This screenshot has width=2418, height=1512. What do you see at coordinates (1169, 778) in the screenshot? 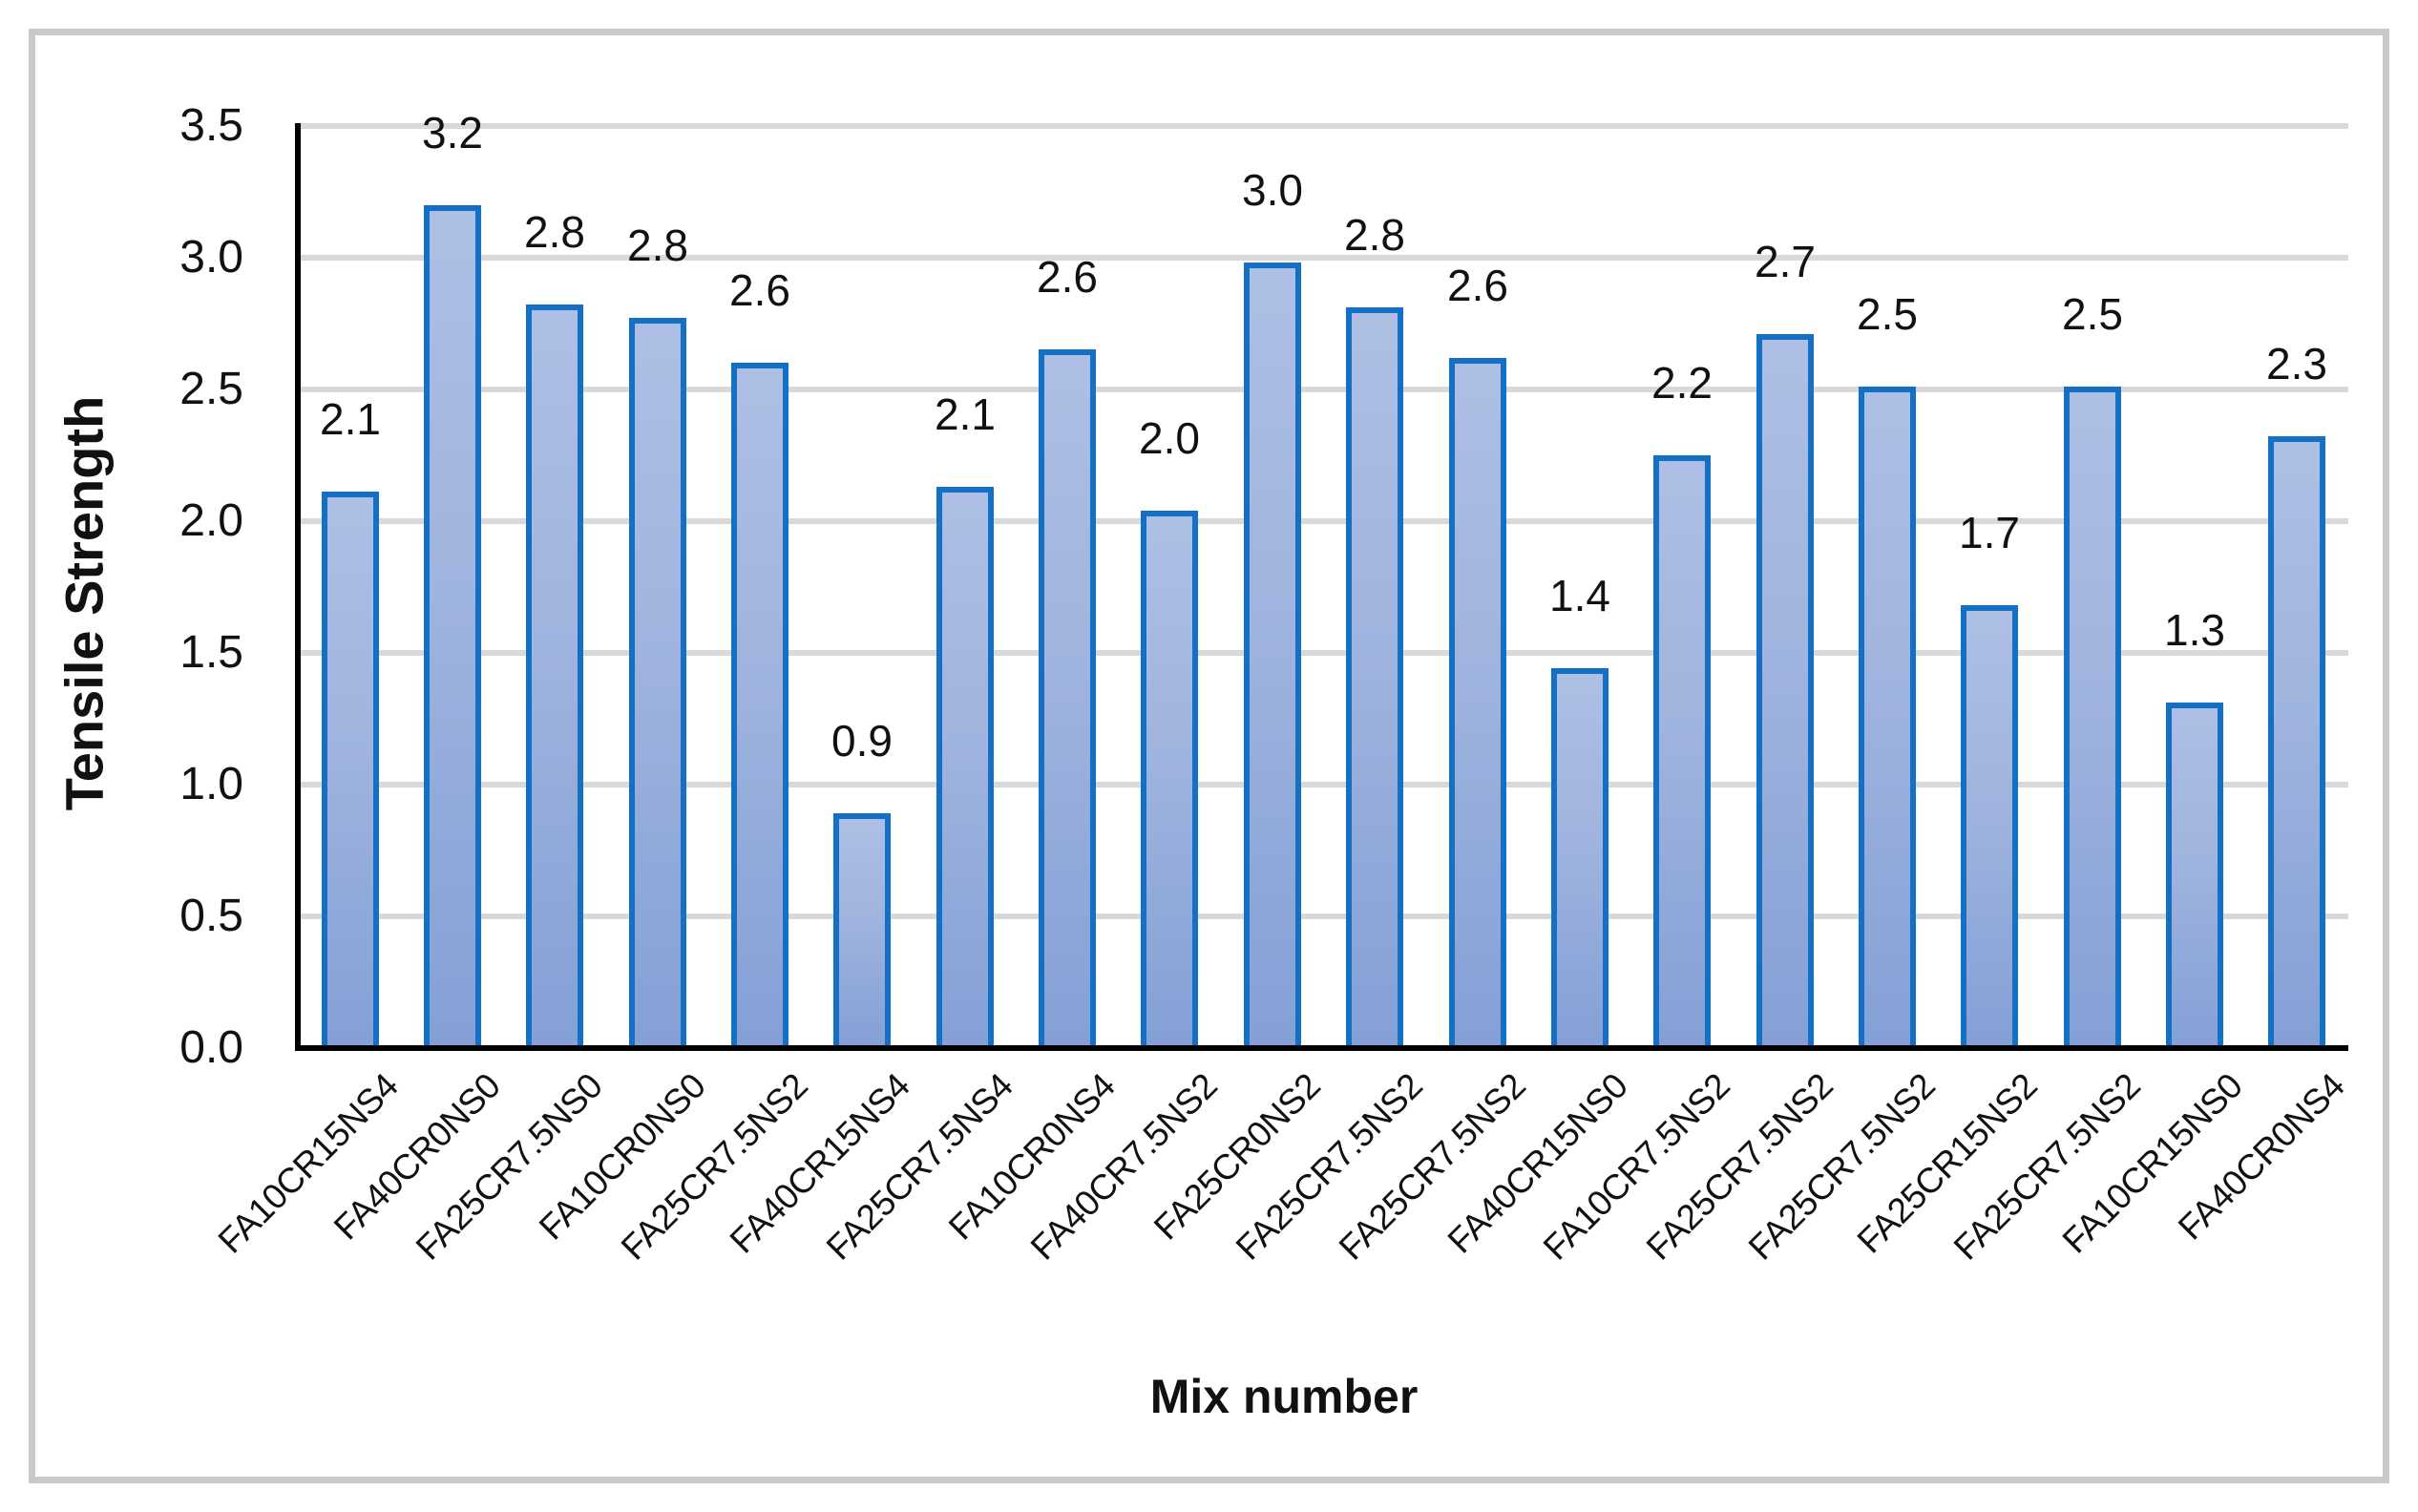
I see `bar-FA40CR7.5NS2` at bounding box center [1169, 778].